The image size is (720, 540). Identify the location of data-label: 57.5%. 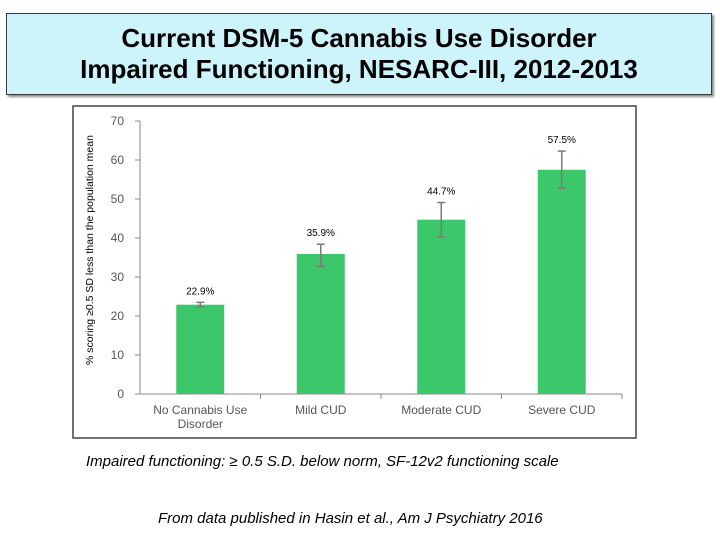
(562, 140).